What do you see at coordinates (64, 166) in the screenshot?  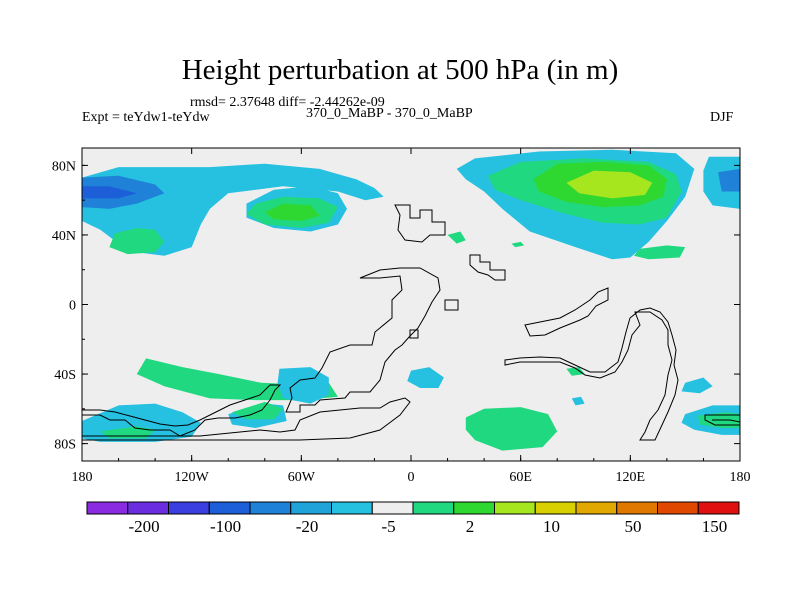 I see `y-tick-label: 80N` at bounding box center [64, 166].